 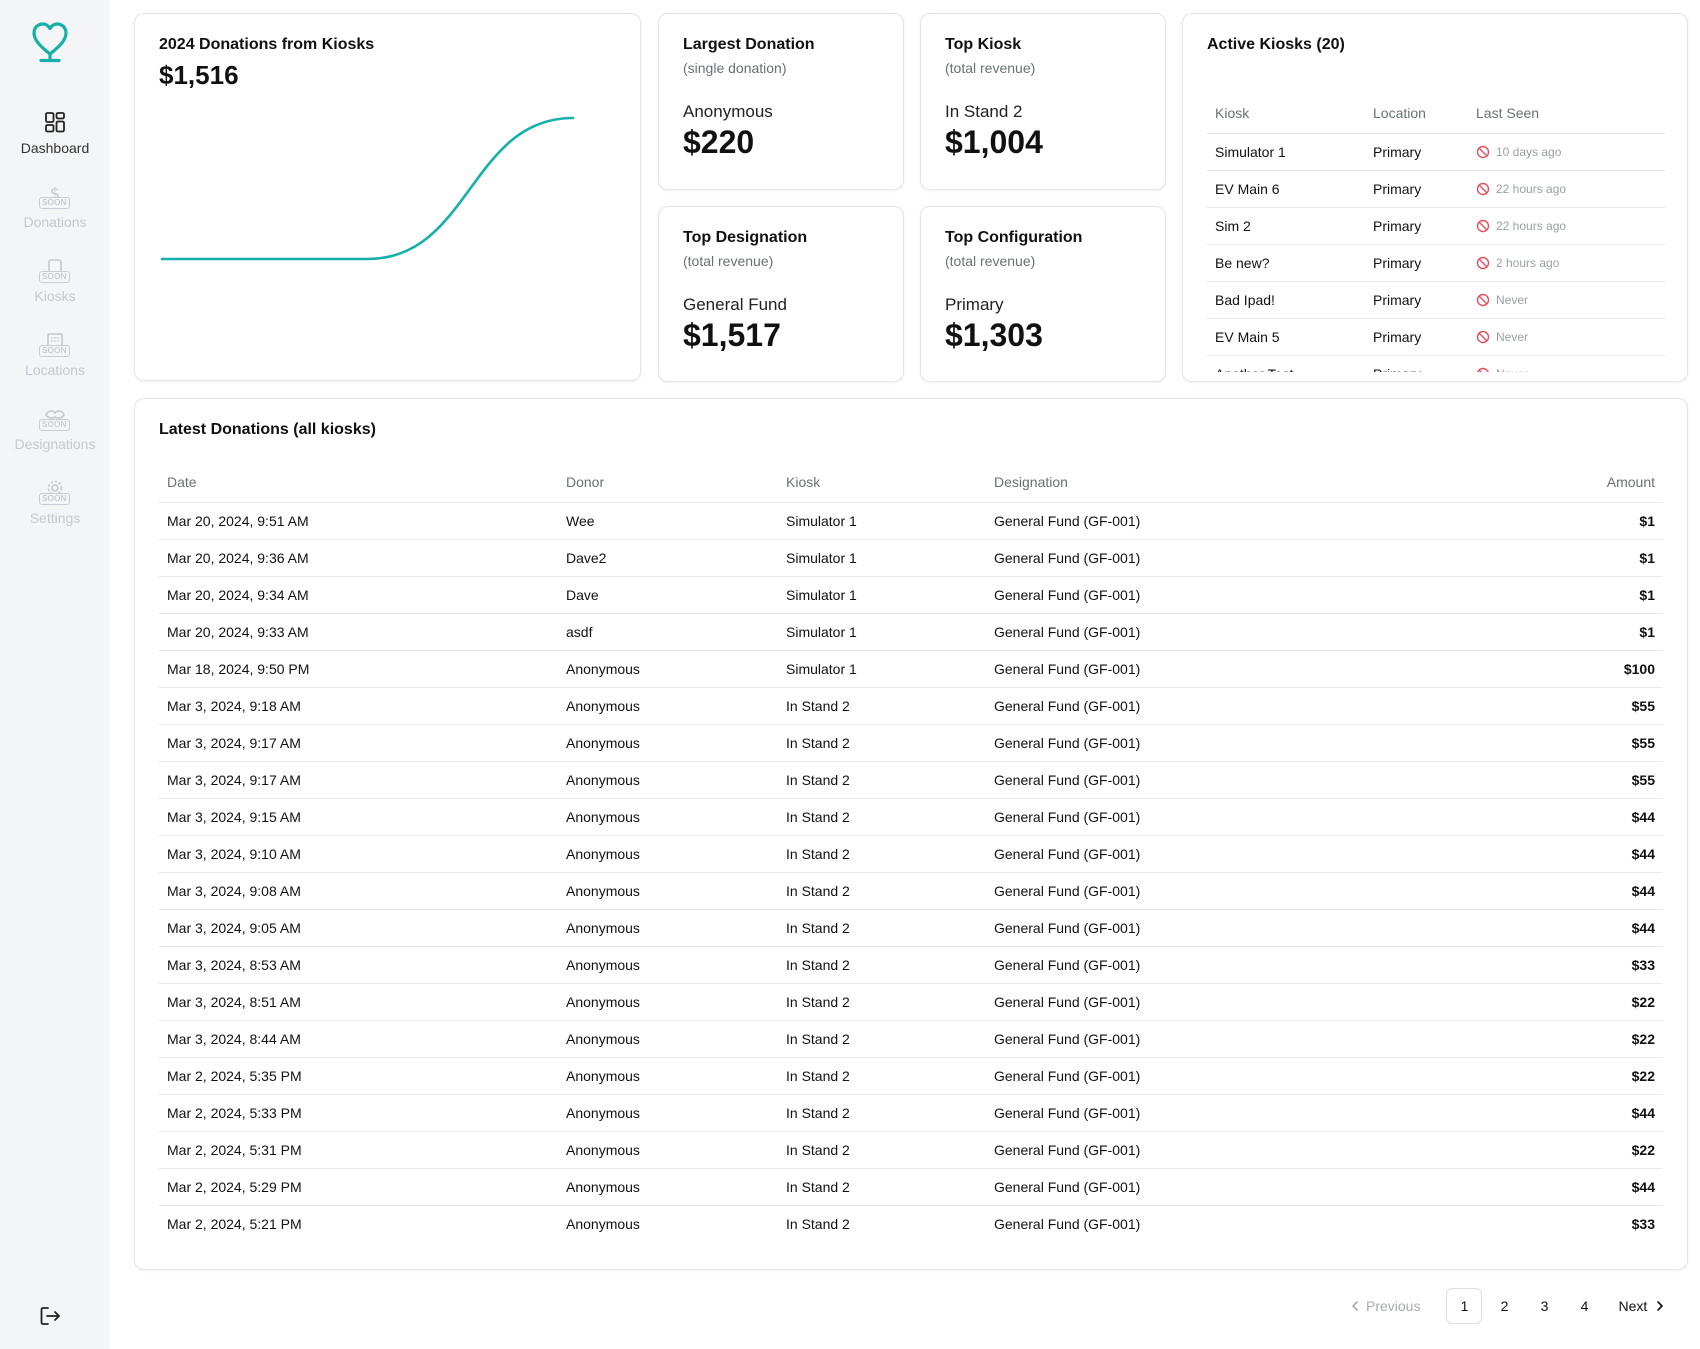 What do you see at coordinates (1286, 152) in the screenshot?
I see `kiosk-name: Simulator 1` at bounding box center [1286, 152].